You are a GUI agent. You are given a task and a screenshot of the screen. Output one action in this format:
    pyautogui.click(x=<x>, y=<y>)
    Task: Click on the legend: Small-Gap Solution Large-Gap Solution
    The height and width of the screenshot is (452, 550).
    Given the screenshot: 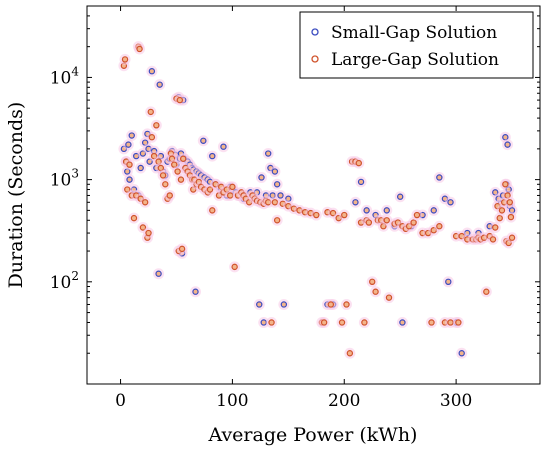 What is the action you would take?
    pyautogui.click(x=416, y=45)
    